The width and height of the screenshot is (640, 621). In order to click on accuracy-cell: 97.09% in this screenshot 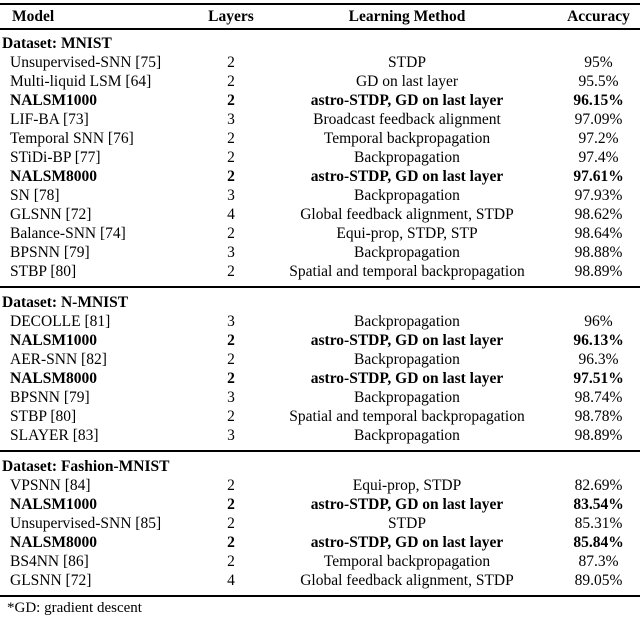, I will do `click(598, 119)`.